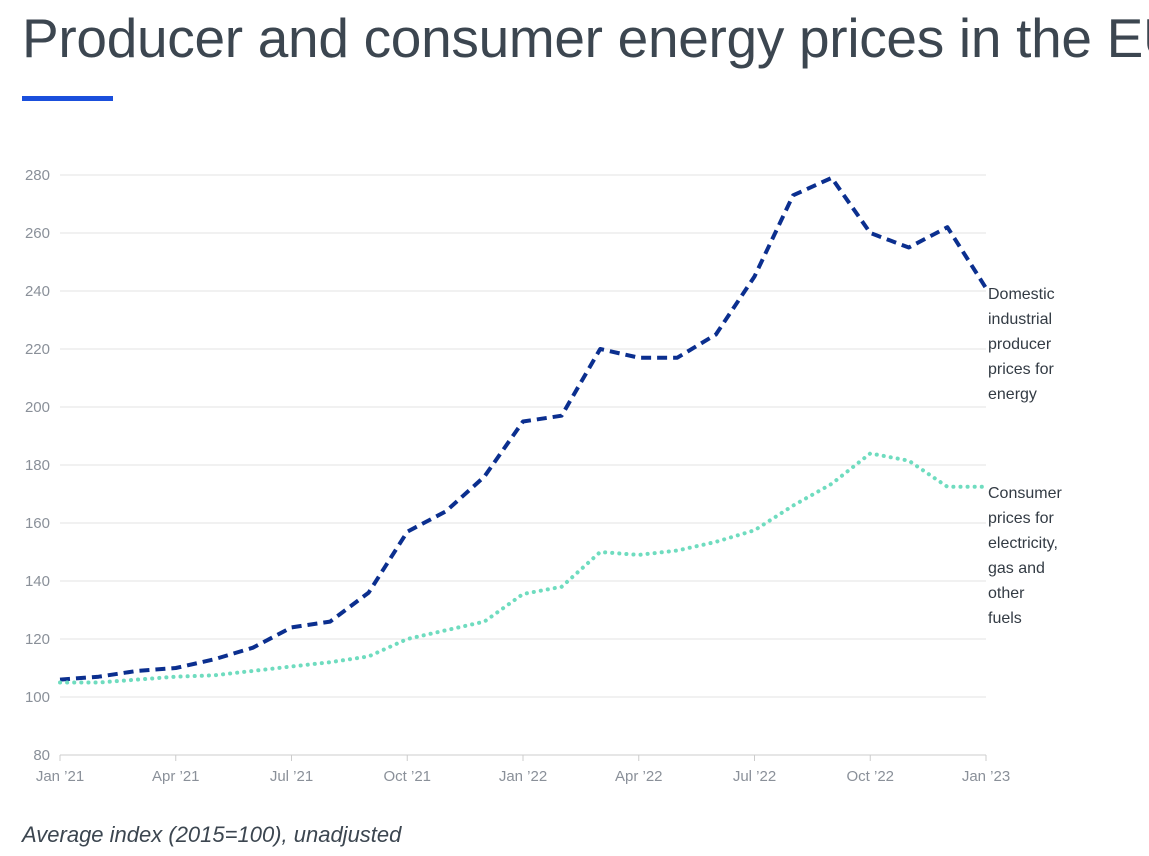 Image resolution: width=1149 pixels, height=856 pixels. Describe the element at coordinates (37, 349) in the screenshot. I see `y-tick-label: 220` at that location.